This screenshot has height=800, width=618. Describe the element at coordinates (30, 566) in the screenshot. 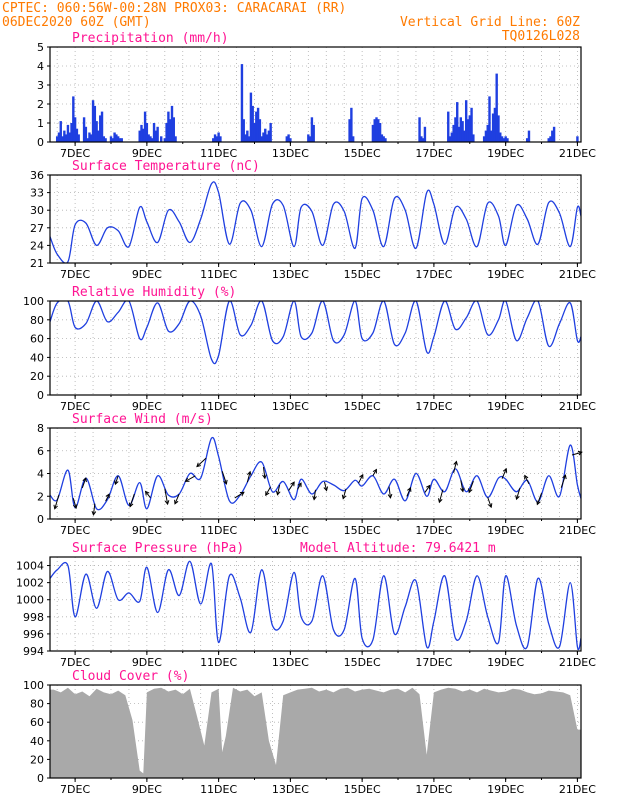

I see `y-tick-label: 1004` at that location.